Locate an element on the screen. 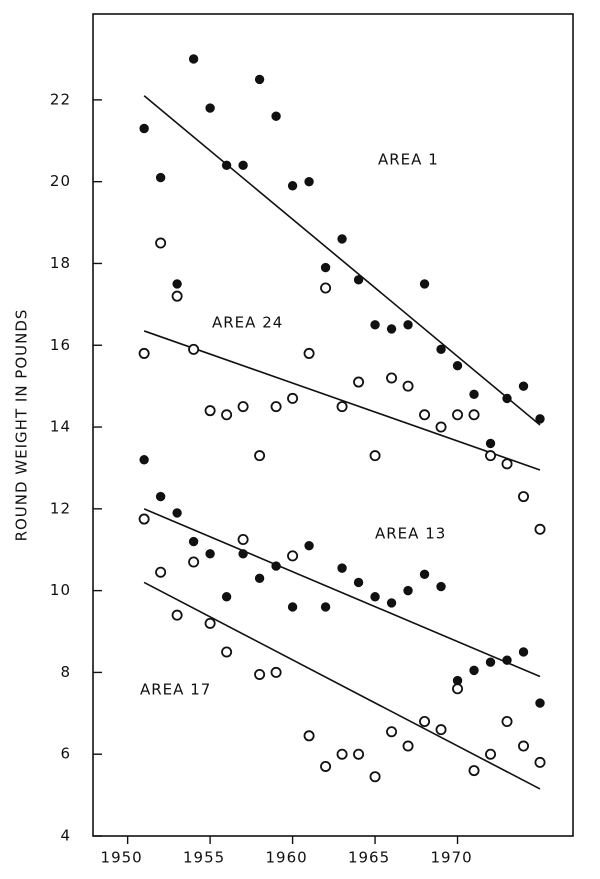 Image resolution: width=600 pixels, height=879 pixels. series-label: AREA 24 is located at coordinates (247, 323).